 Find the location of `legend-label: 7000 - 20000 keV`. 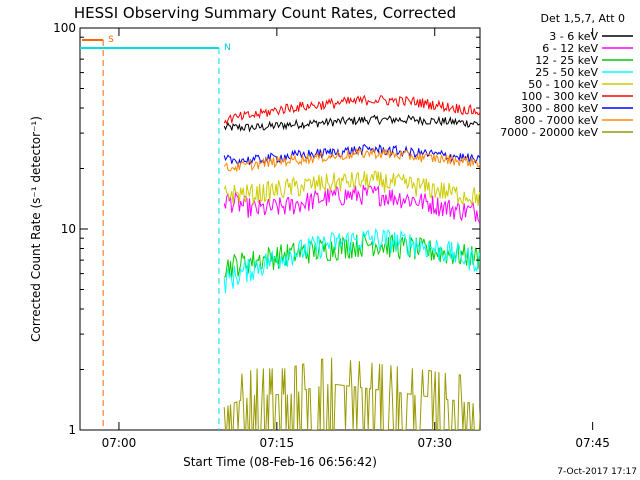

legend-label: 7000 - 20000 keV is located at coordinates (549, 132).